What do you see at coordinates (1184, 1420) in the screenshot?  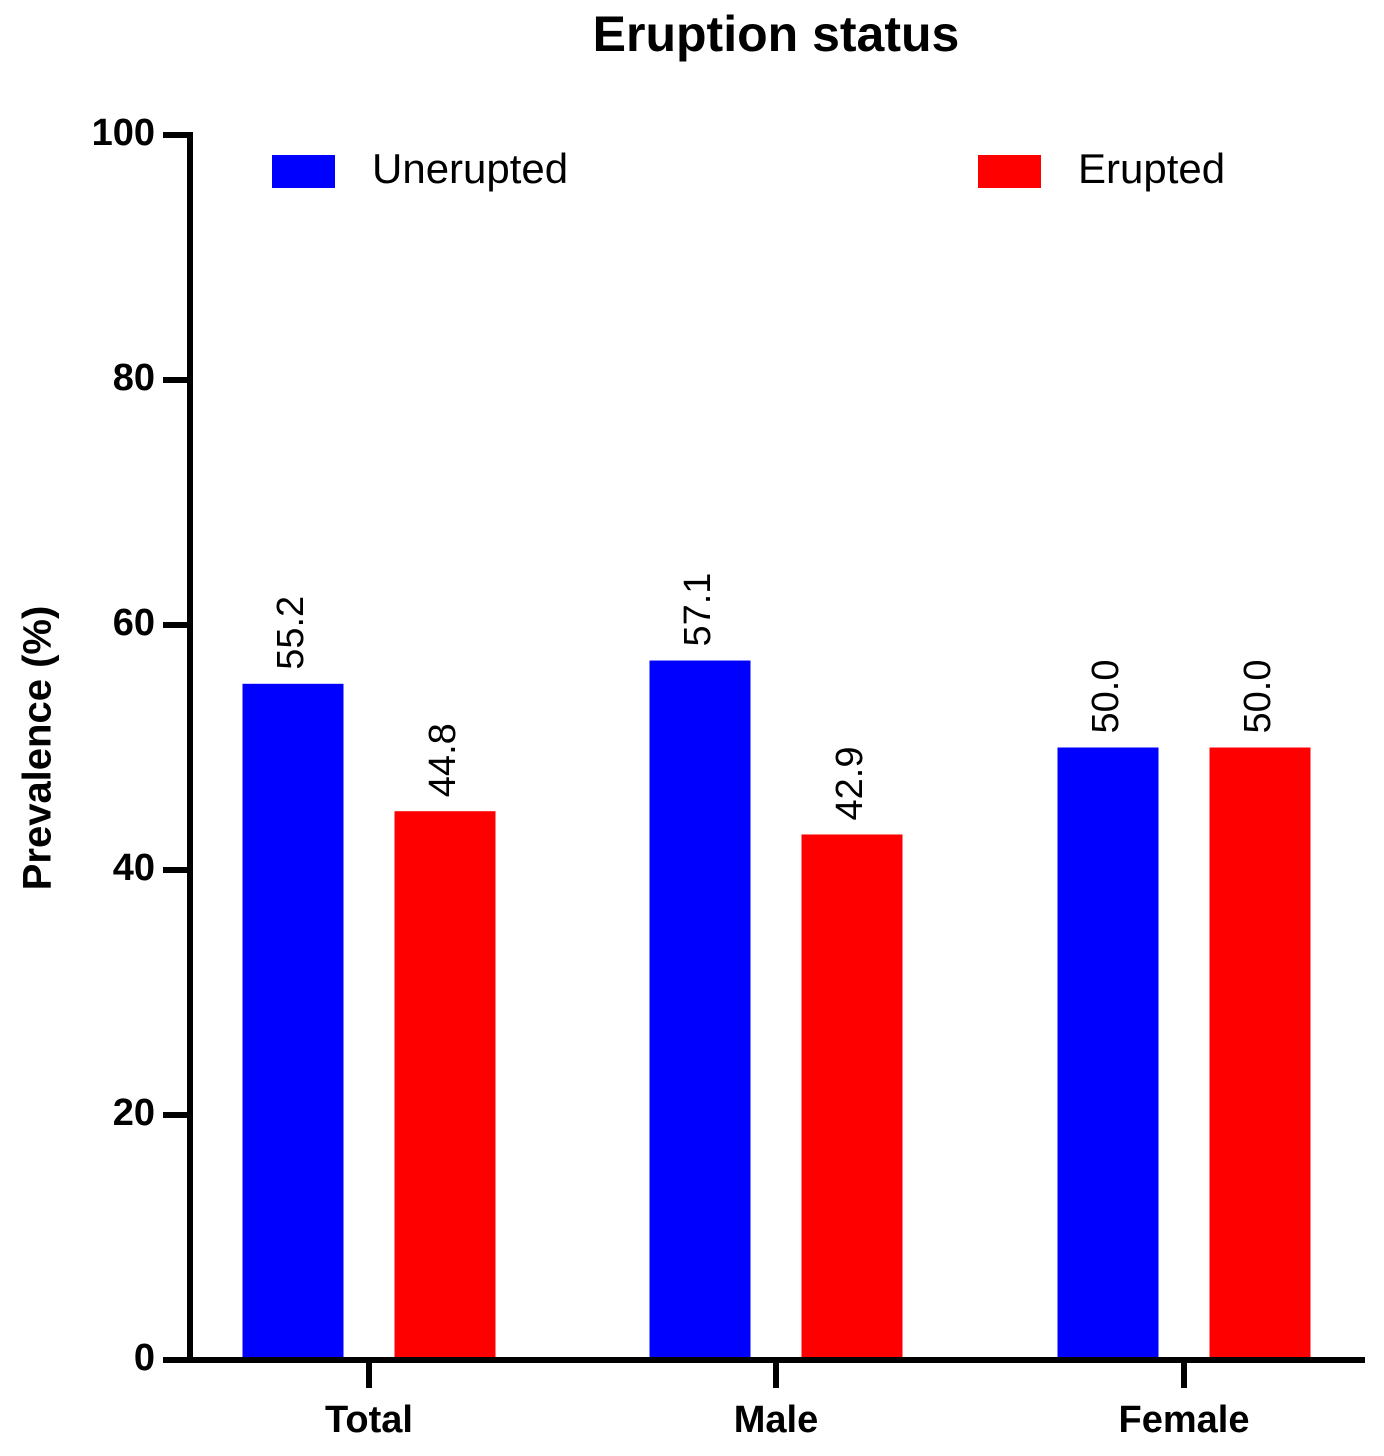 I see `x-tick-label: Female` at bounding box center [1184, 1420].